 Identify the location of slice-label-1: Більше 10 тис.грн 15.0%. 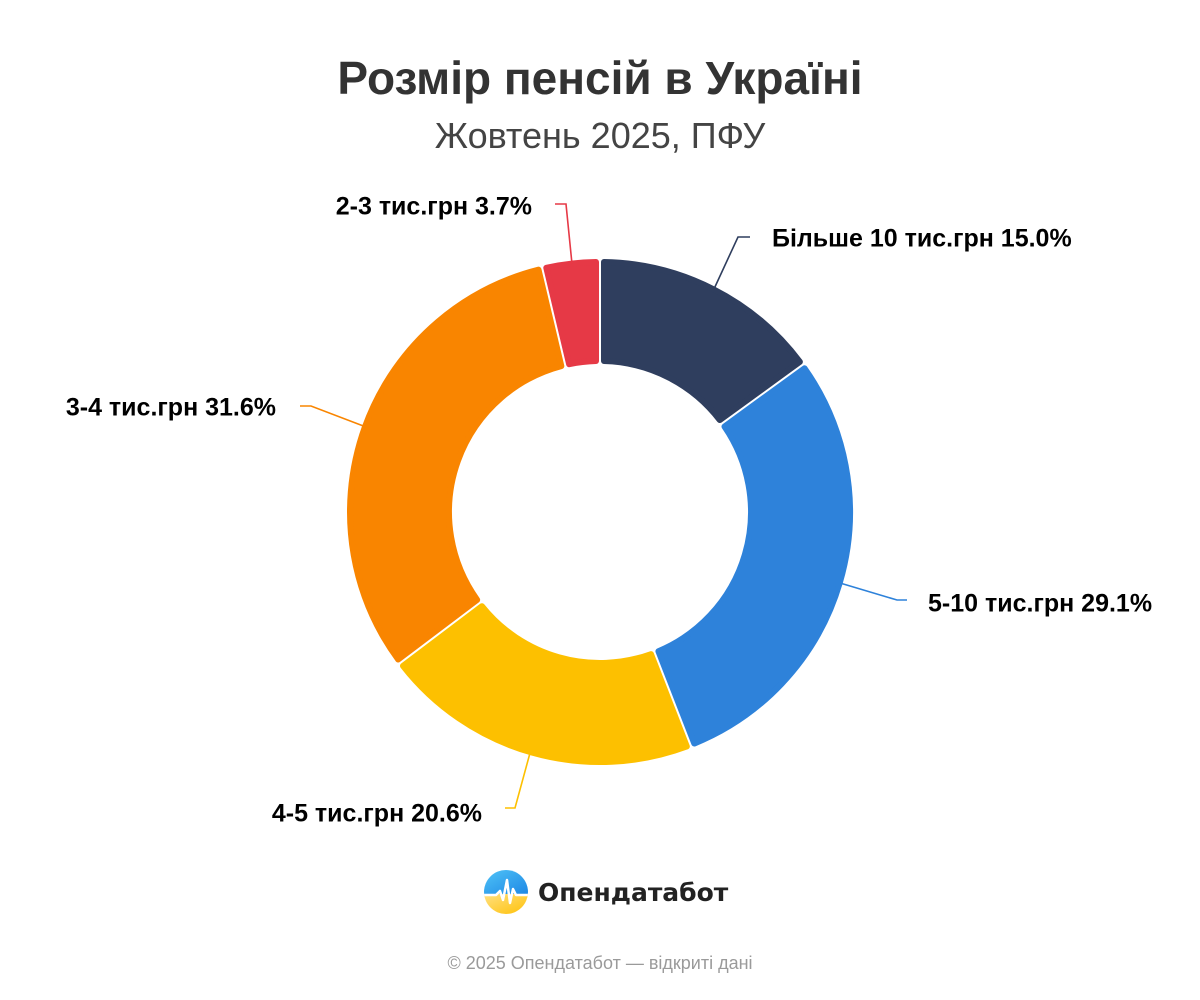
(922, 239).